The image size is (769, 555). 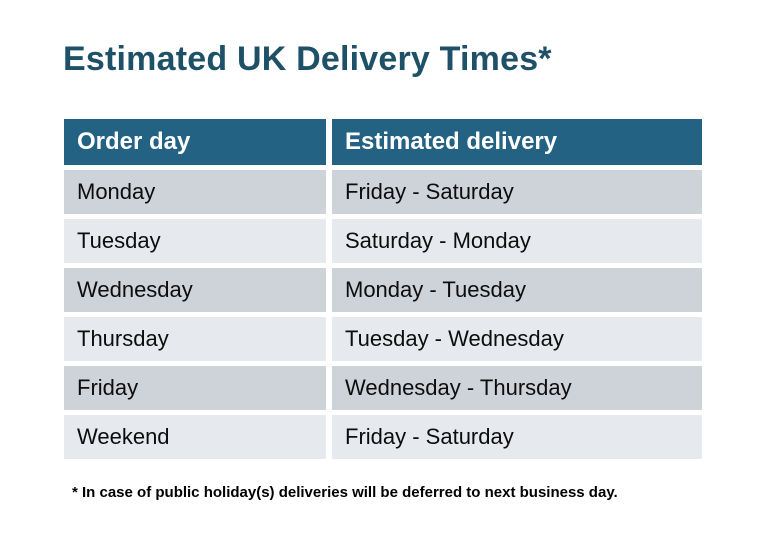 What do you see at coordinates (195, 241) in the screenshot?
I see `cell-order-day: Tuesday` at bounding box center [195, 241].